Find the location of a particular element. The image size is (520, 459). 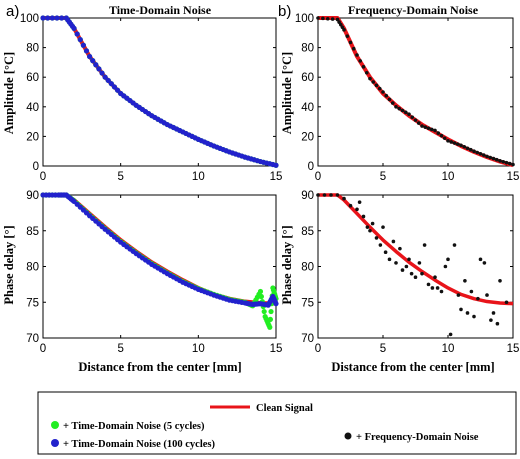

y-tick-label: 100 is located at coordinates (304, 19).